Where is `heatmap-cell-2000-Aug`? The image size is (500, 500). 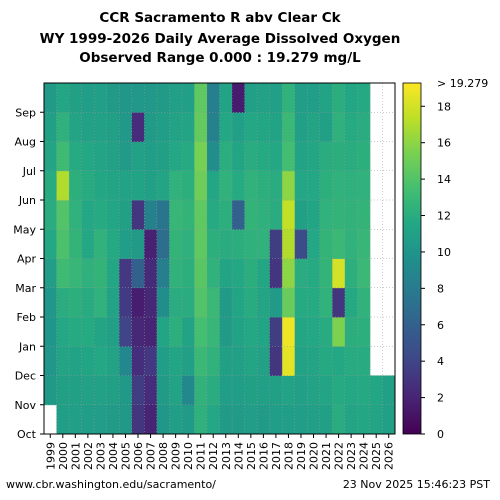
heatmap-cell-2000-Aug is located at coordinates (63, 127).